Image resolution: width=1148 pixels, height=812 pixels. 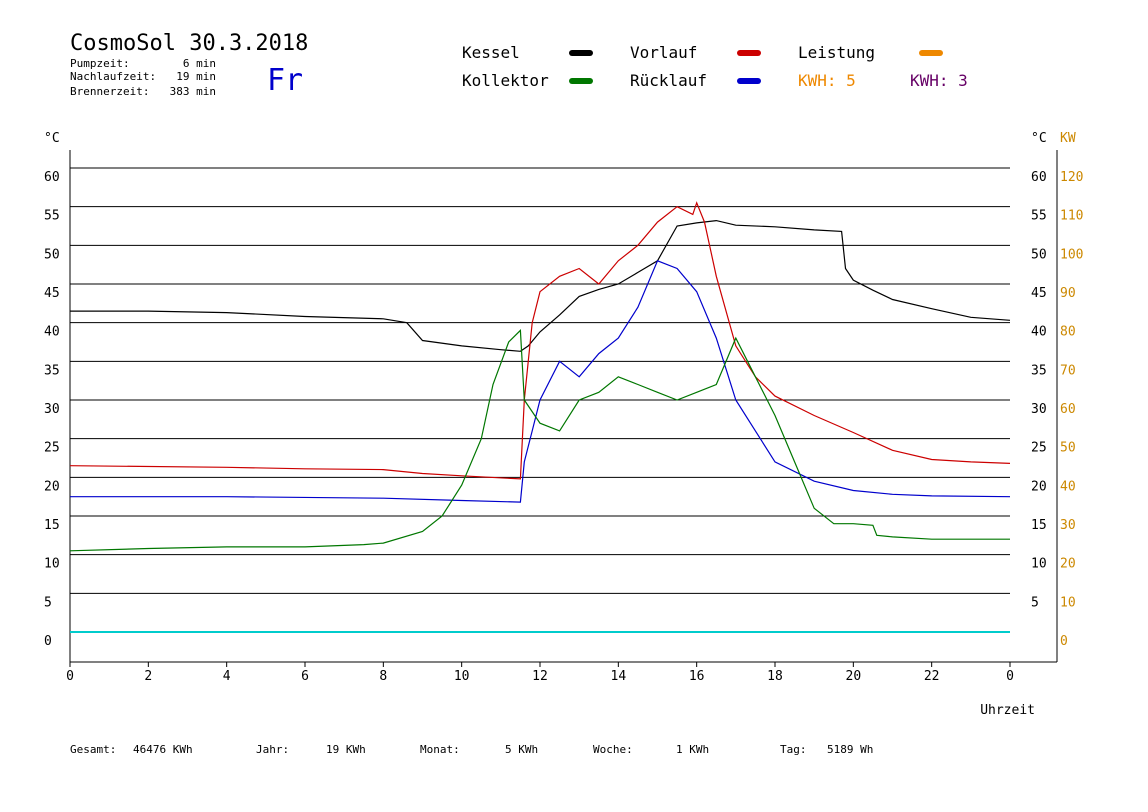 I want to click on y2-tick-label: 110, so click(x=1071, y=216).